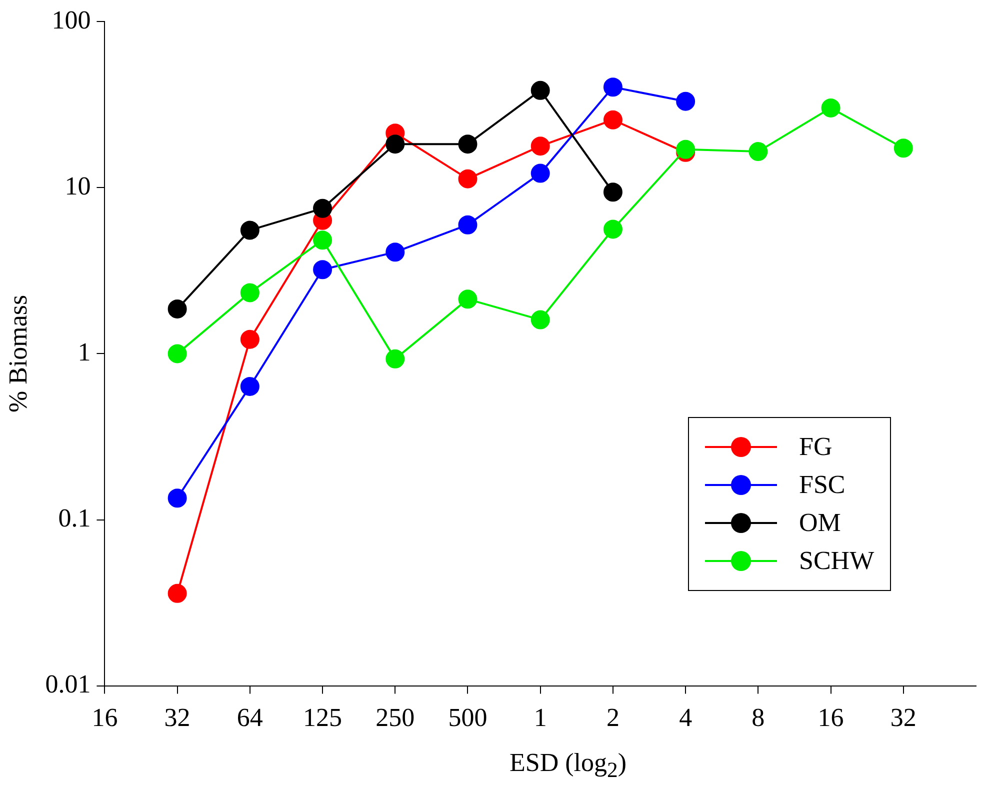  What do you see at coordinates (568, 766) in the screenshot?
I see `x-axis-title: ESD (log$_{2}$)` at bounding box center [568, 766].